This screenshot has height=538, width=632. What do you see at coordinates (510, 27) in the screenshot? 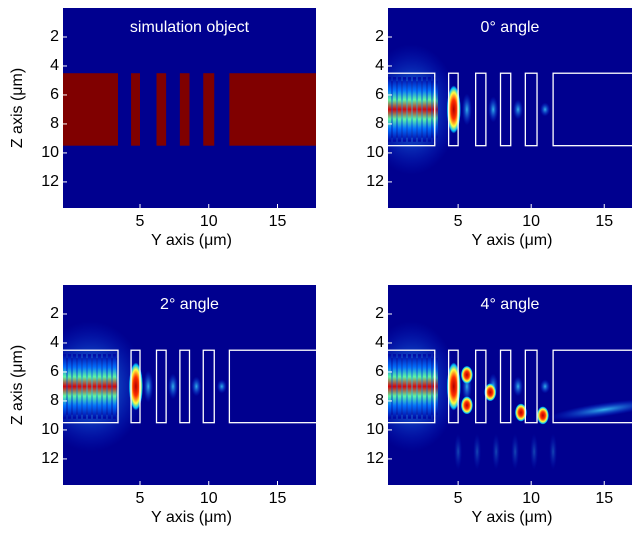
I see `panel-title: 0° angle` at bounding box center [510, 27].